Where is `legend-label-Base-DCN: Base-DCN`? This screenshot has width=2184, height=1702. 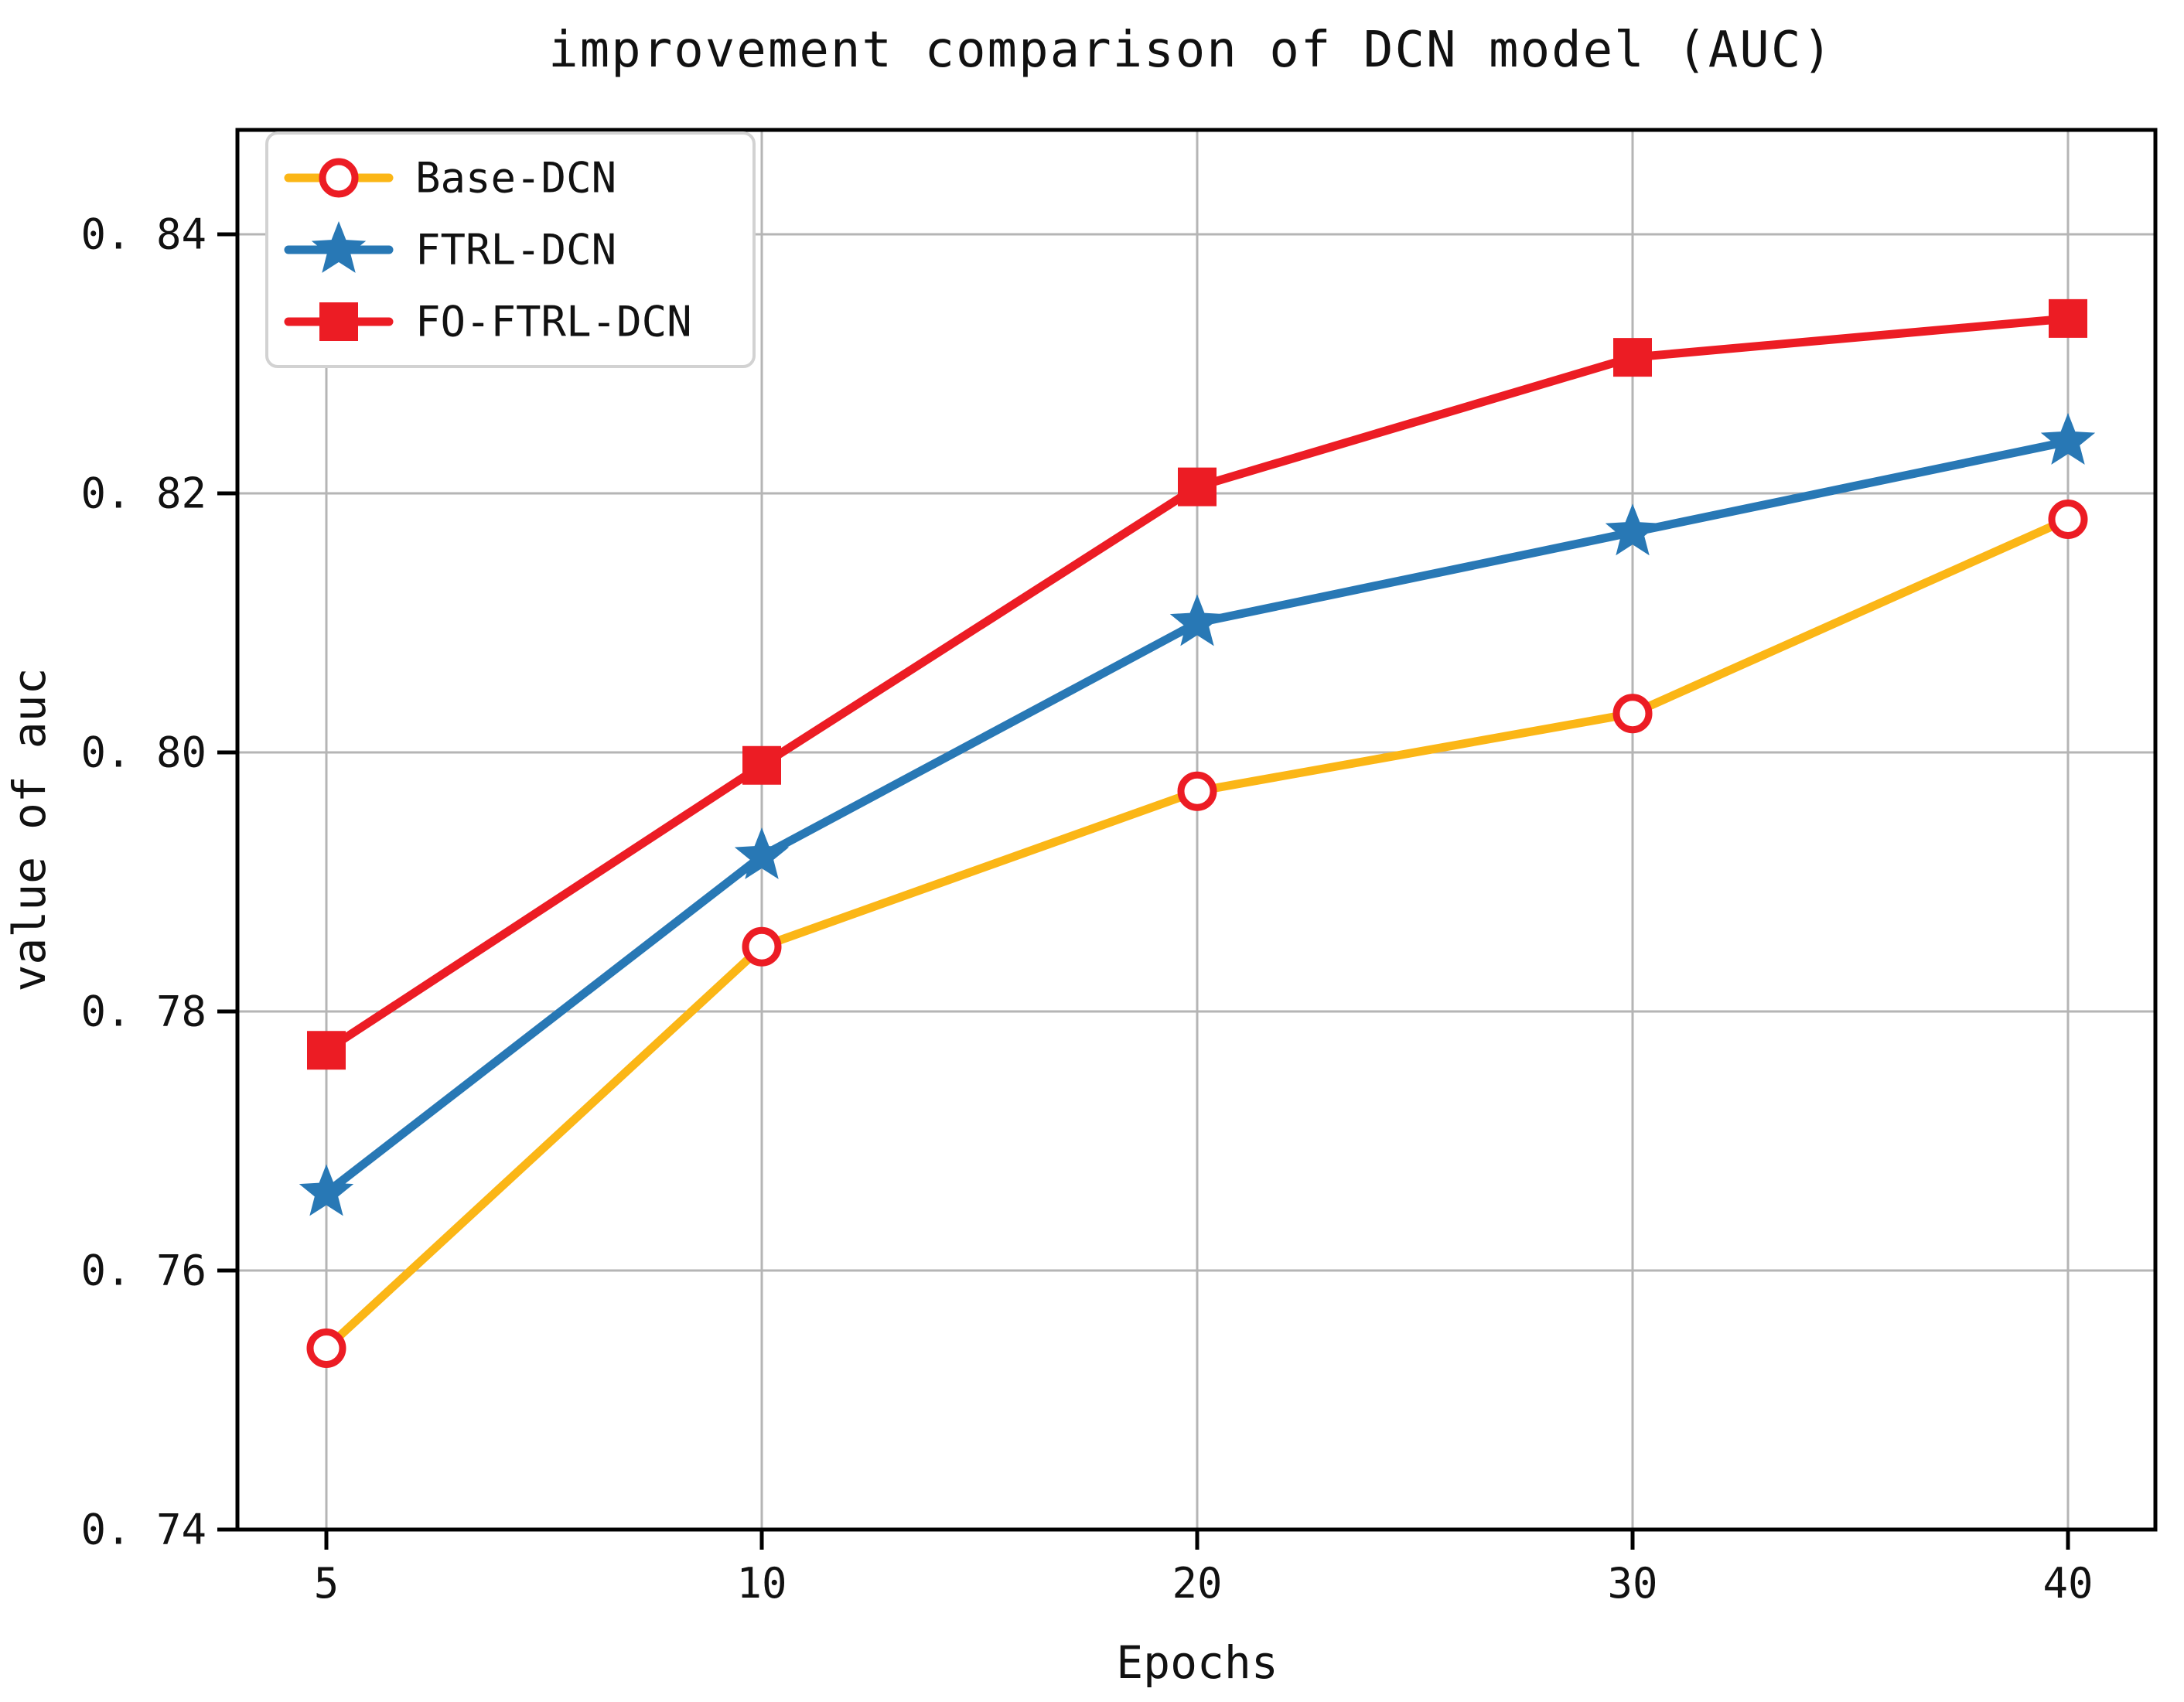 legend-label-Base-DCN: Base-DCN is located at coordinates (515, 178).